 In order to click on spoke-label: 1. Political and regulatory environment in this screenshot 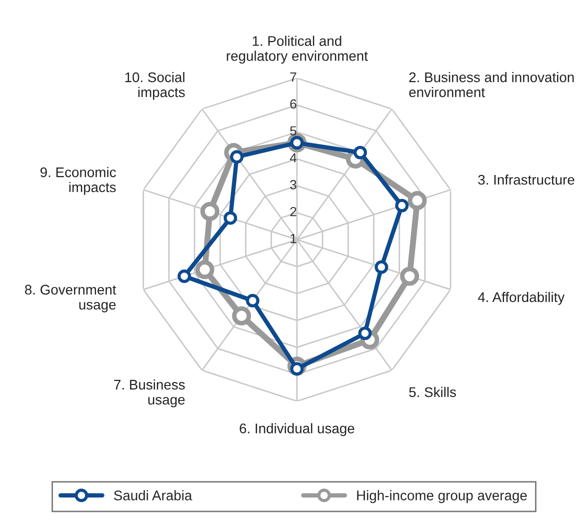, I will do `click(297, 50)`.